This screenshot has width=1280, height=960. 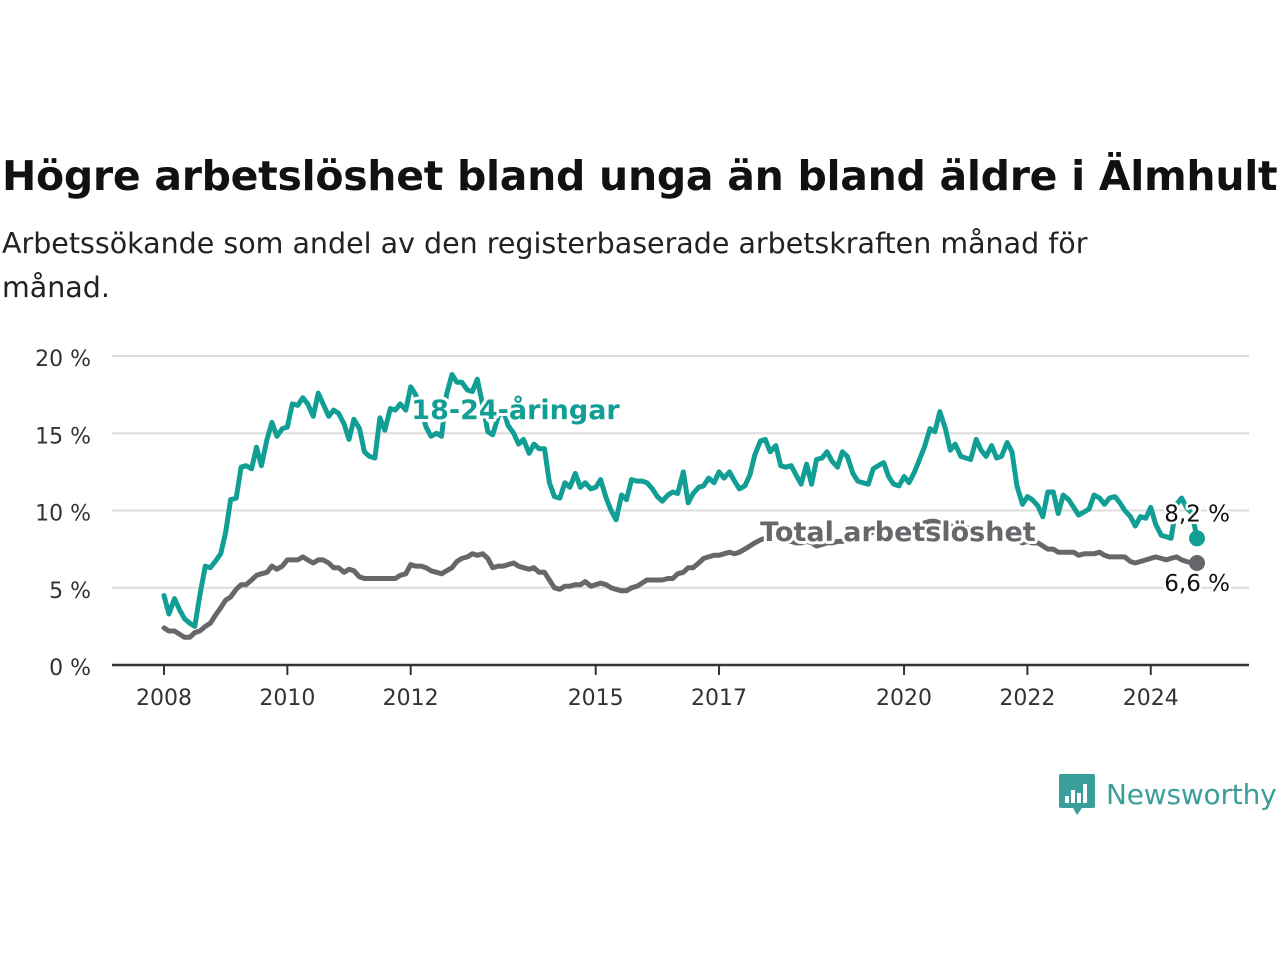 What do you see at coordinates (1197, 538) in the screenshot?
I see `end-point-youth` at bounding box center [1197, 538].